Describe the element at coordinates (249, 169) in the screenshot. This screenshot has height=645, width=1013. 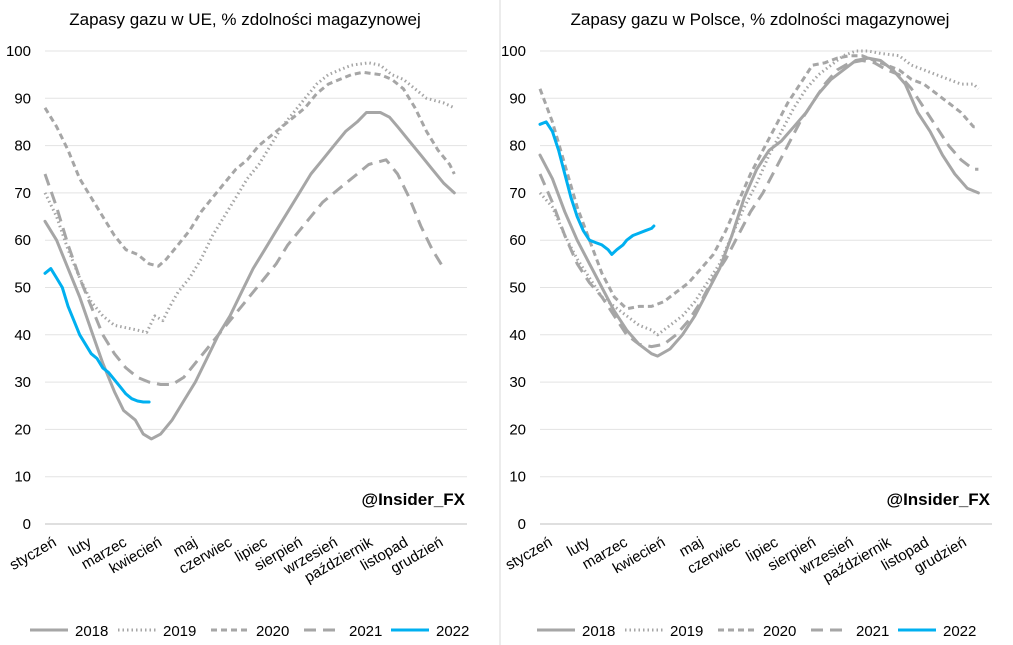
I see `series-line-2020` at that location.